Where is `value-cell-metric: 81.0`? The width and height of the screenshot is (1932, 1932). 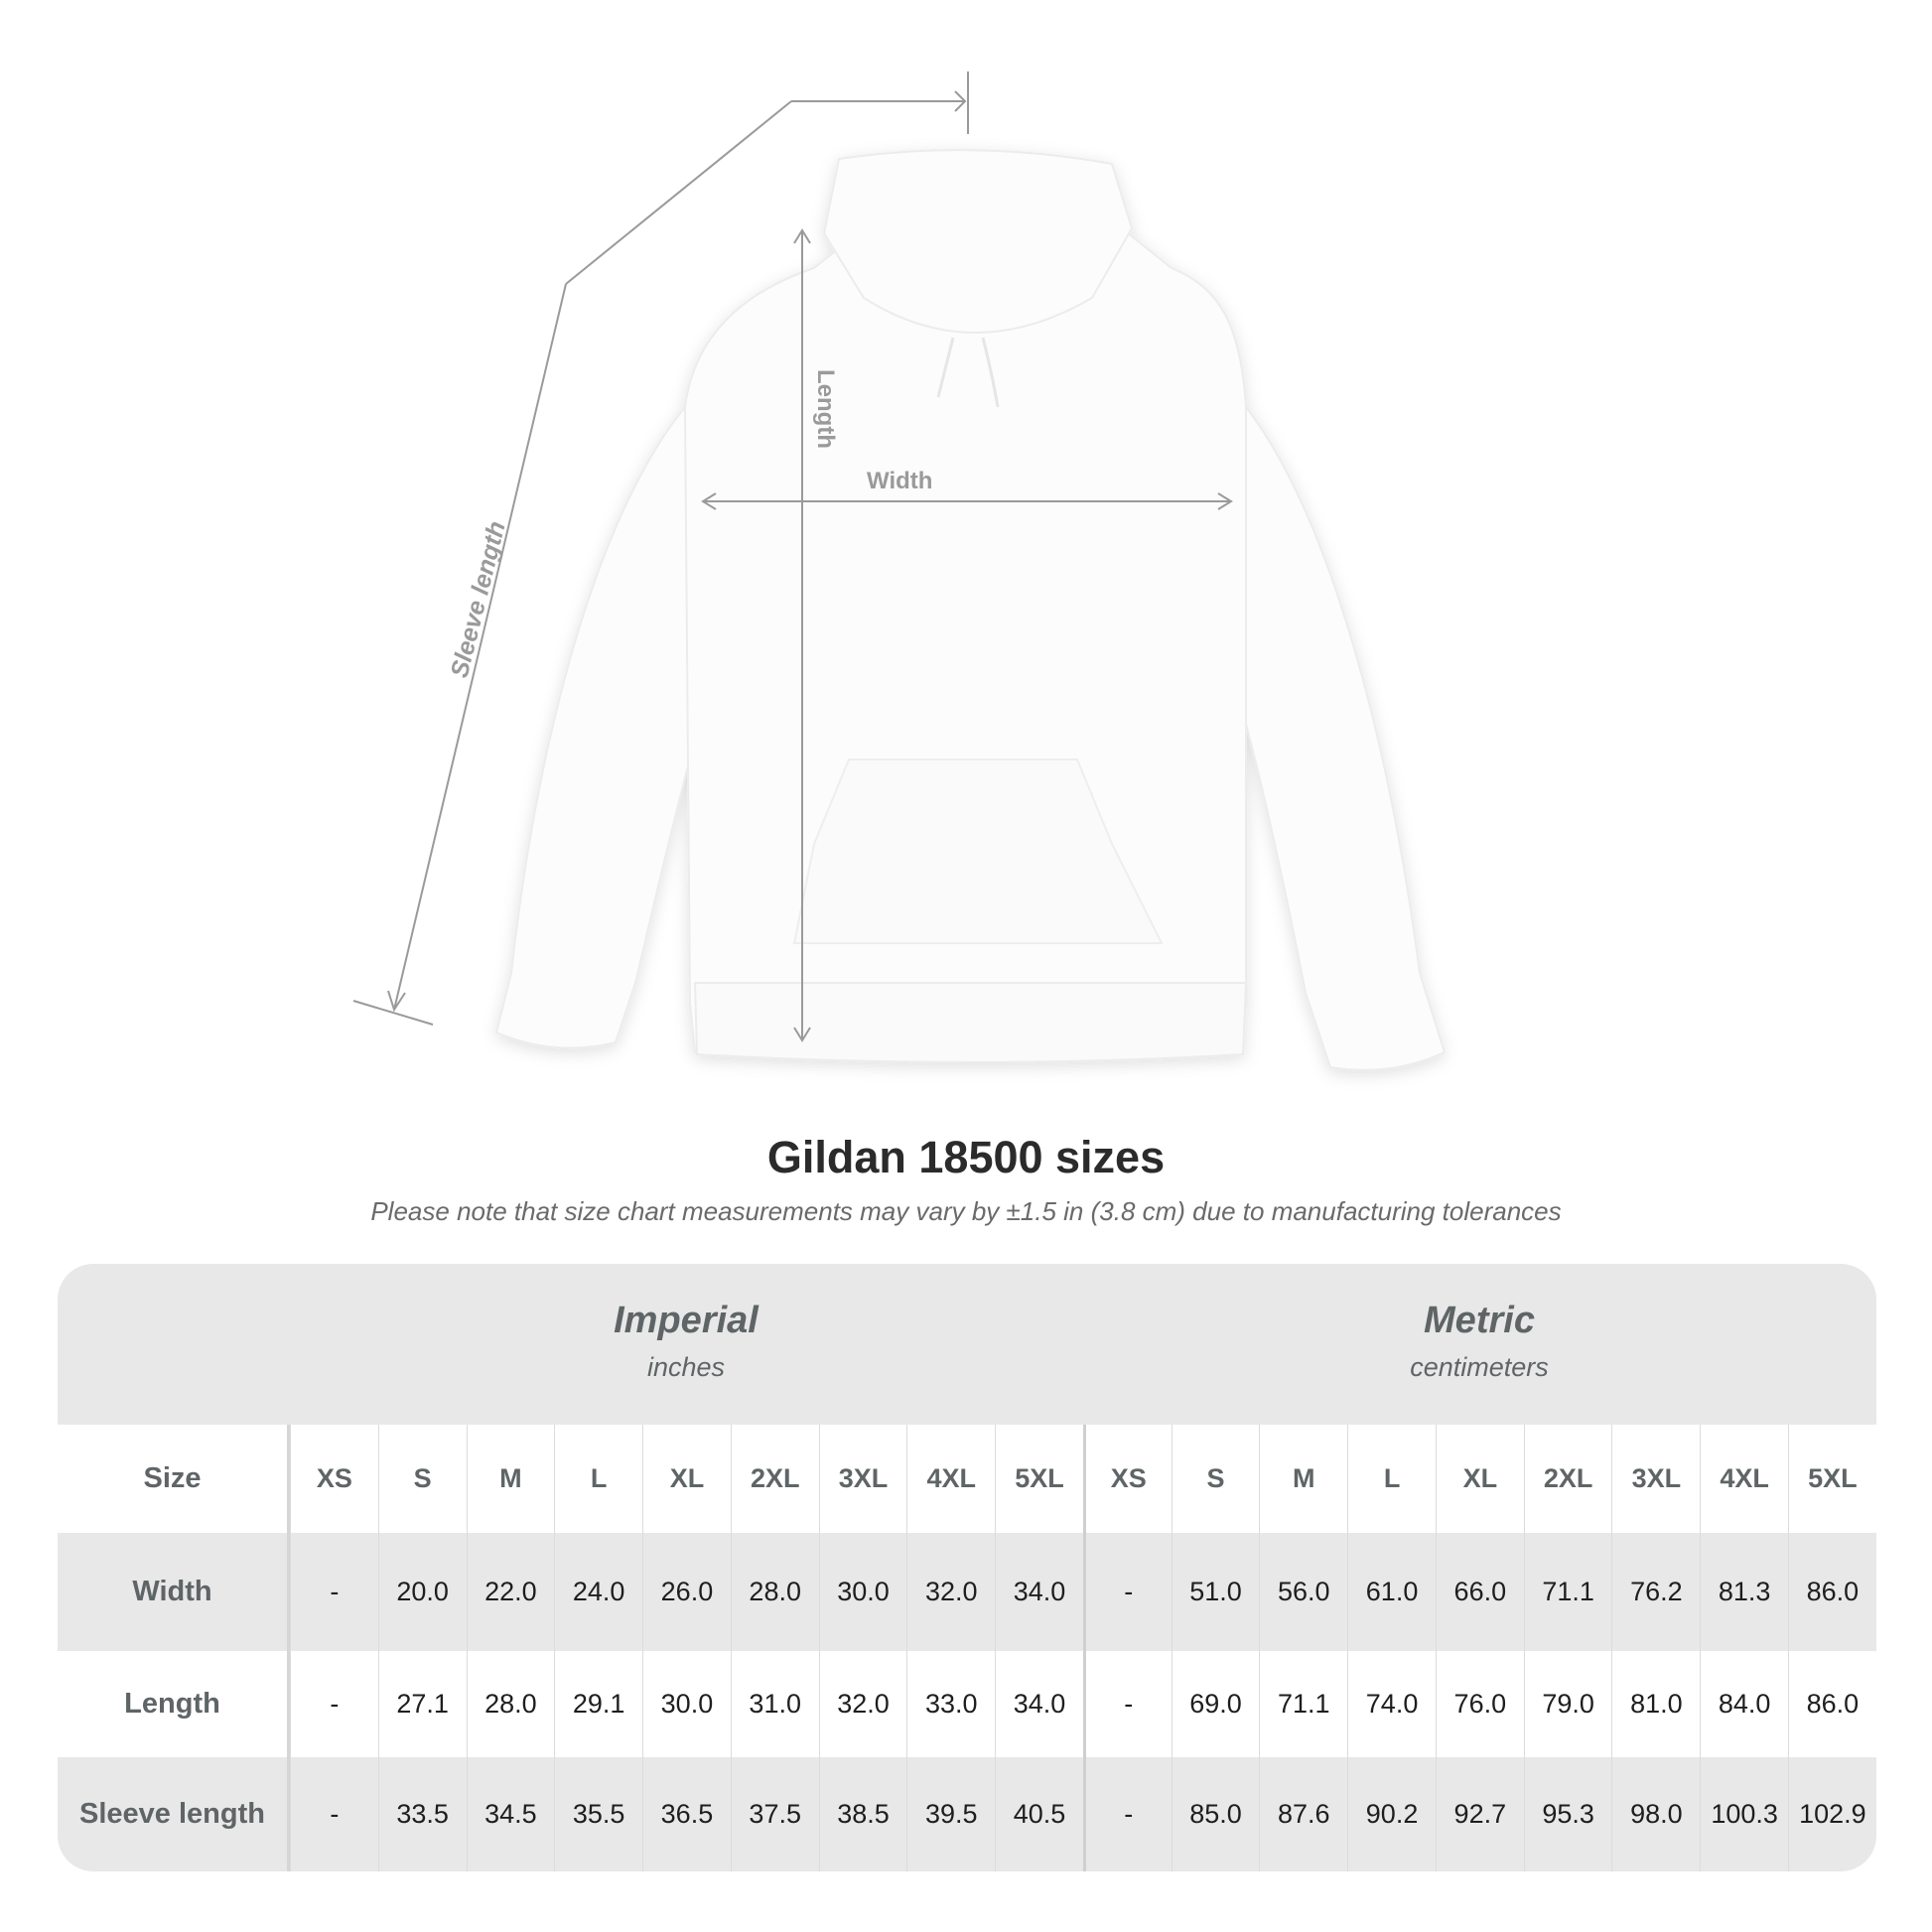
value-cell-metric: 81.0 is located at coordinates (1656, 1704).